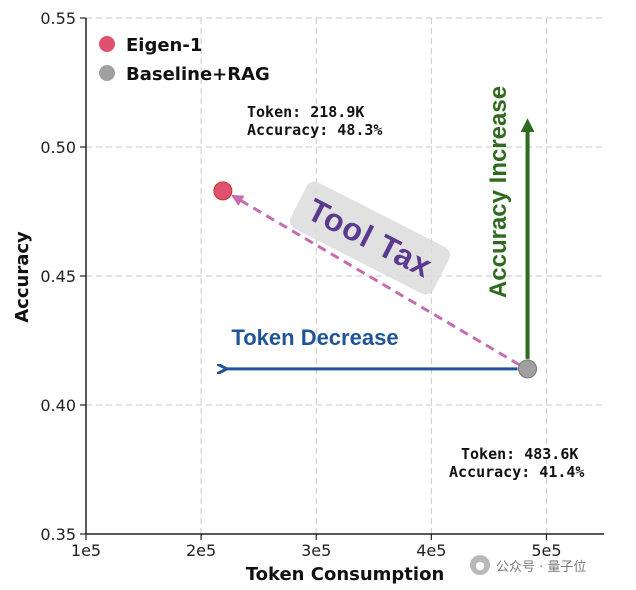 This screenshot has height=590, width=636. What do you see at coordinates (546, 550) in the screenshot?
I see `x-tick-label: 5e5` at bounding box center [546, 550].